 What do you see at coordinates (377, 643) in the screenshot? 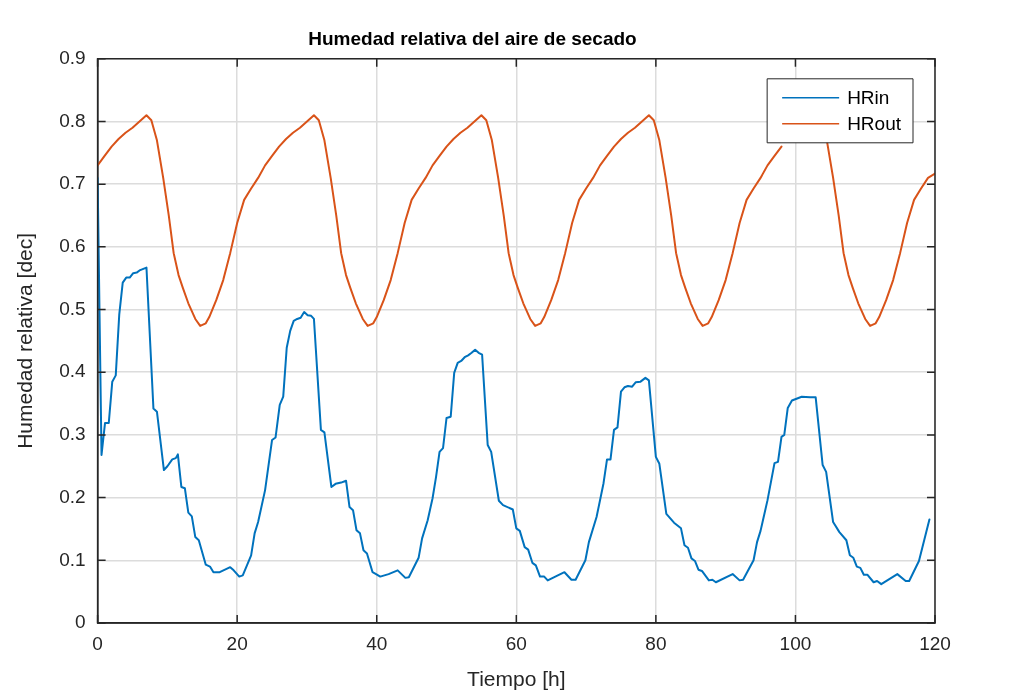
I see `x-tick-label: 40` at bounding box center [377, 643].